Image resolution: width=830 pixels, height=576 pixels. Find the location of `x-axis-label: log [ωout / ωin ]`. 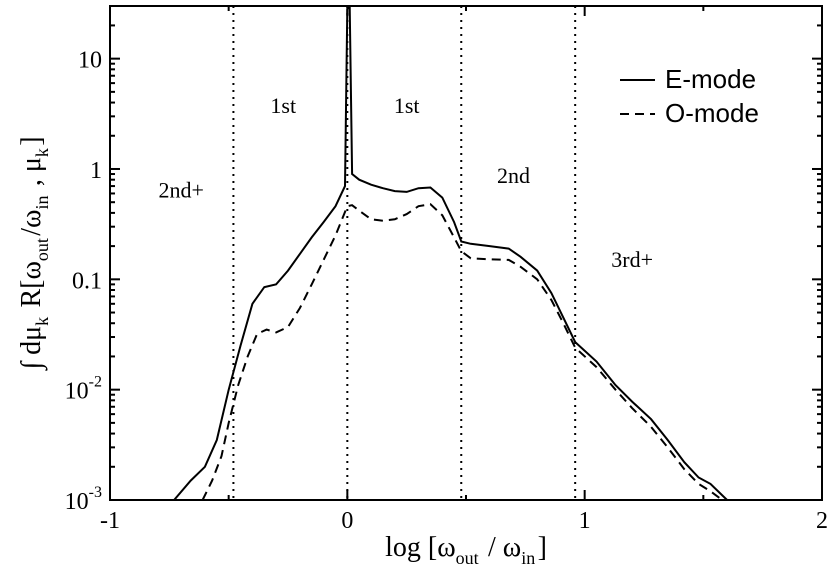

x-axis-label: log [ωout / ωin ] is located at coordinates (466, 550).